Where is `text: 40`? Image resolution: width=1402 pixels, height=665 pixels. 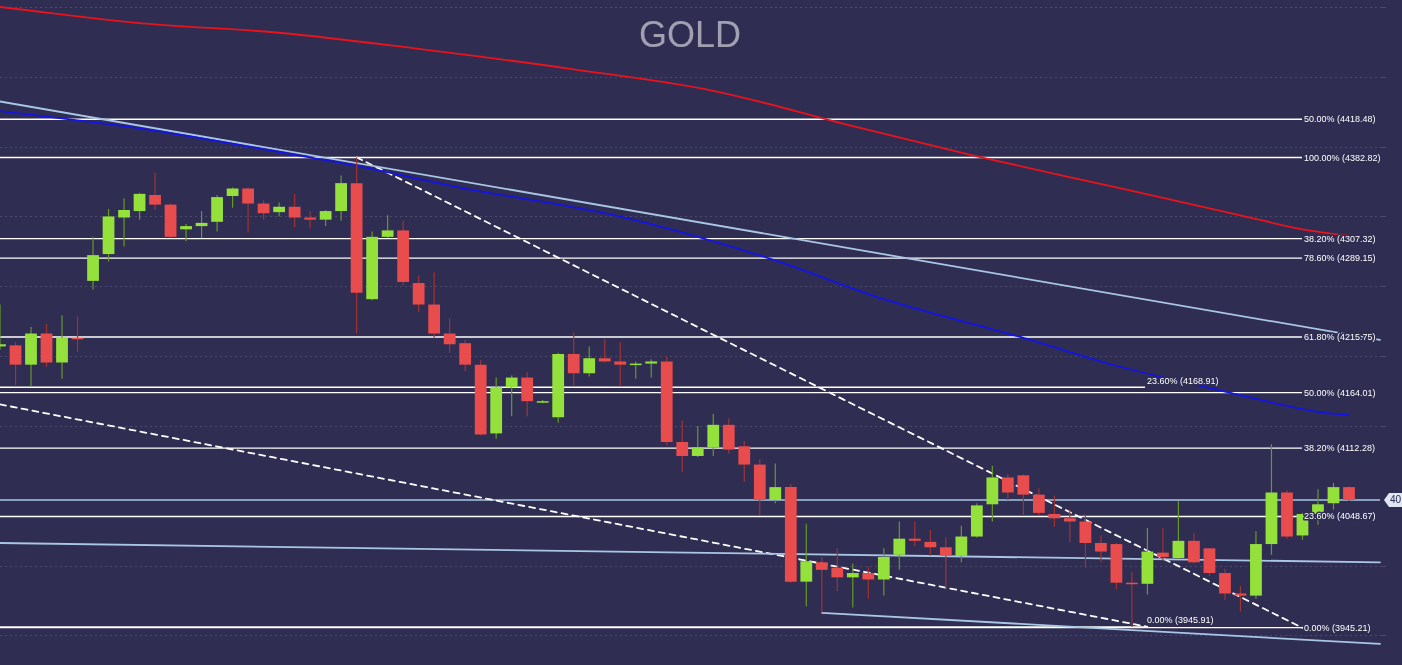 text: 40 is located at coordinates (1396, 500).